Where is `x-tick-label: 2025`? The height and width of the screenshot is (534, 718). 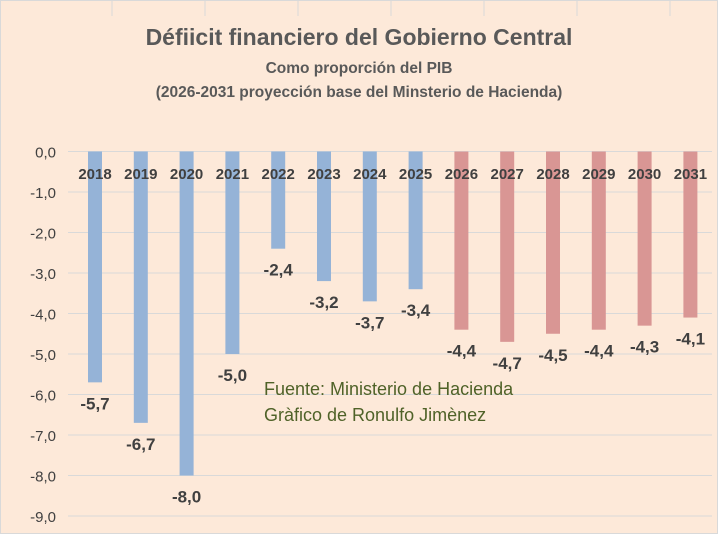 x-tick-label: 2025 is located at coordinates (415, 174).